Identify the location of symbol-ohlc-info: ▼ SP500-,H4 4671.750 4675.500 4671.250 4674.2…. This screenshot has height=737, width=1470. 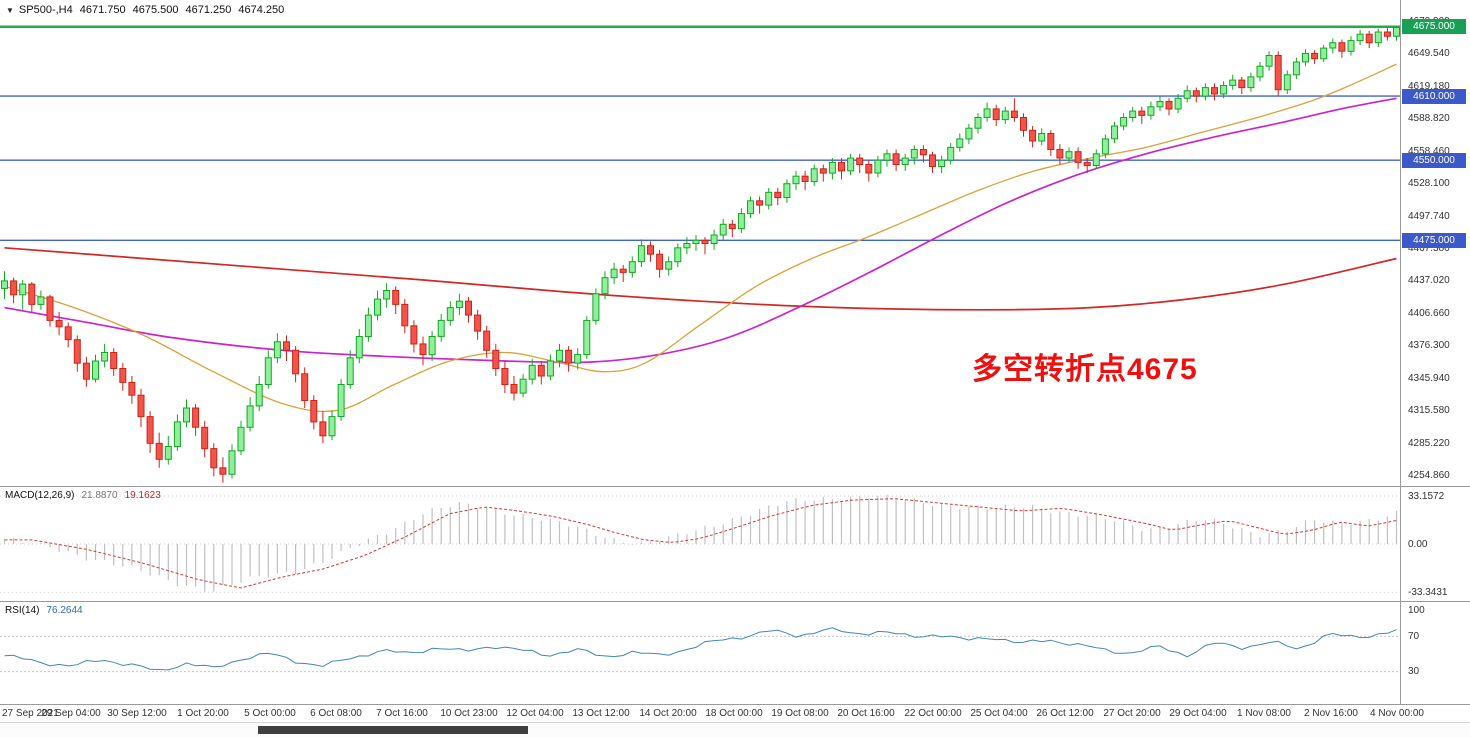
(148, 10).